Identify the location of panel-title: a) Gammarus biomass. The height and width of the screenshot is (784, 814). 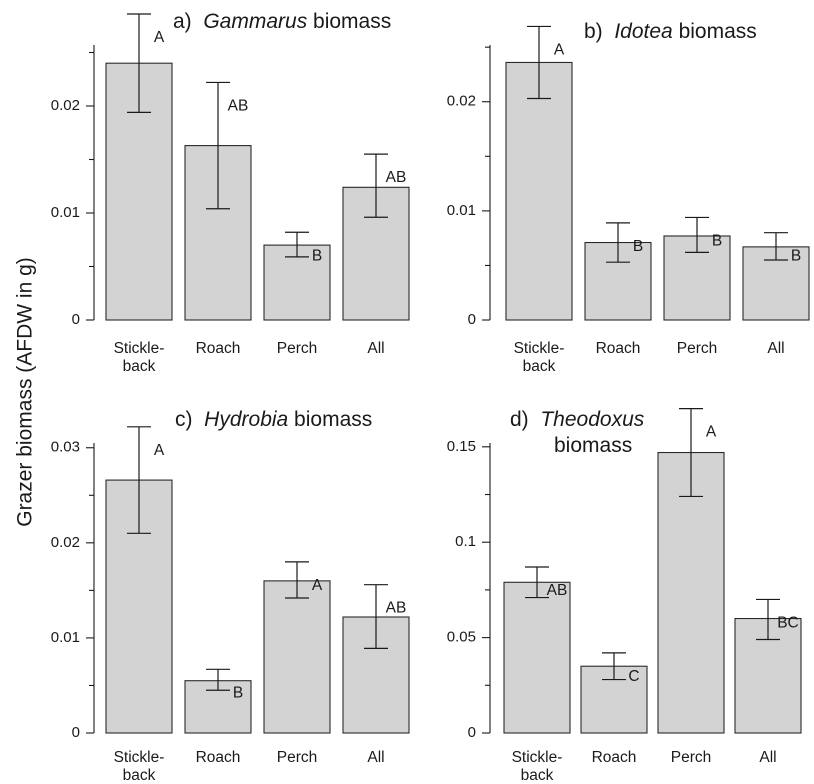
(282, 21).